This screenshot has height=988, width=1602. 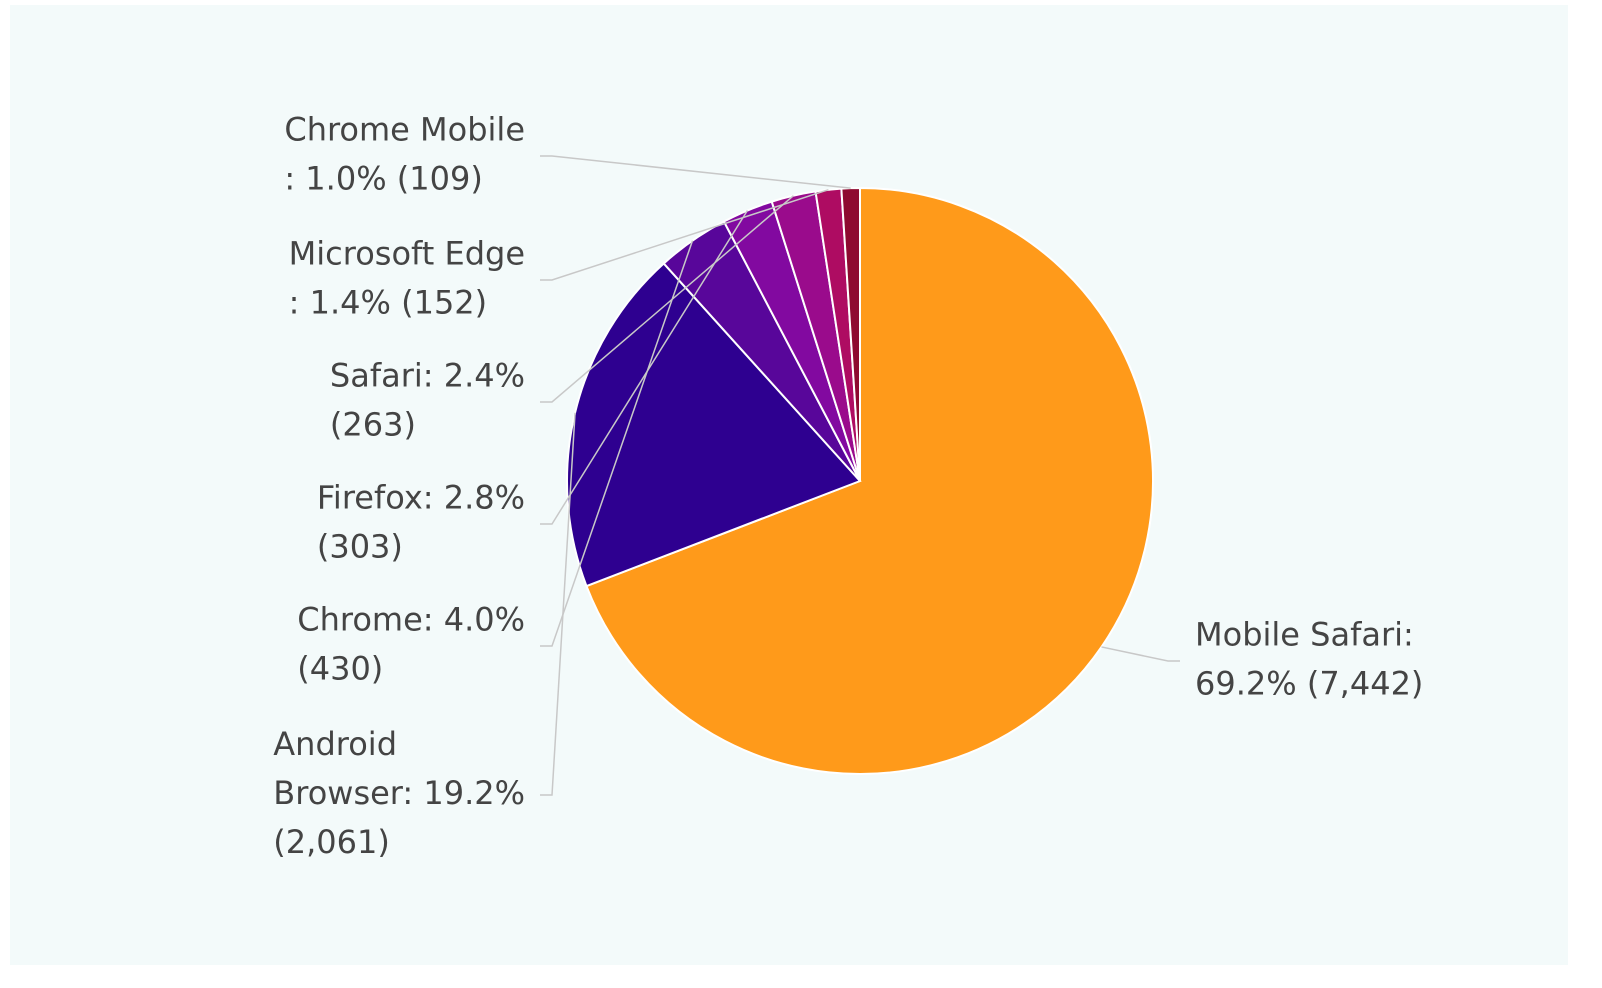 What do you see at coordinates (1309, 684) in the screenshot?
I see `slice-label: 69.2% (7,442)` at bounding box center [1309, 684].